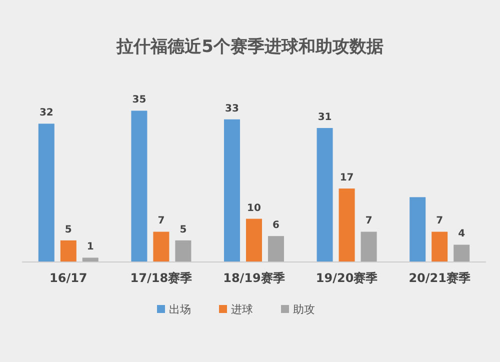  Describe the element at coordinates (347, 178) in the screenshot. I see `data-label: 17` at that location.